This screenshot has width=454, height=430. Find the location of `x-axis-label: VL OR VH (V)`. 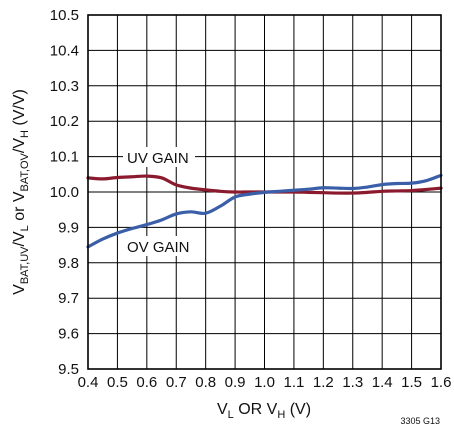

x-axis-label: VL OR VH (V) is located at coordinates (264, 411).